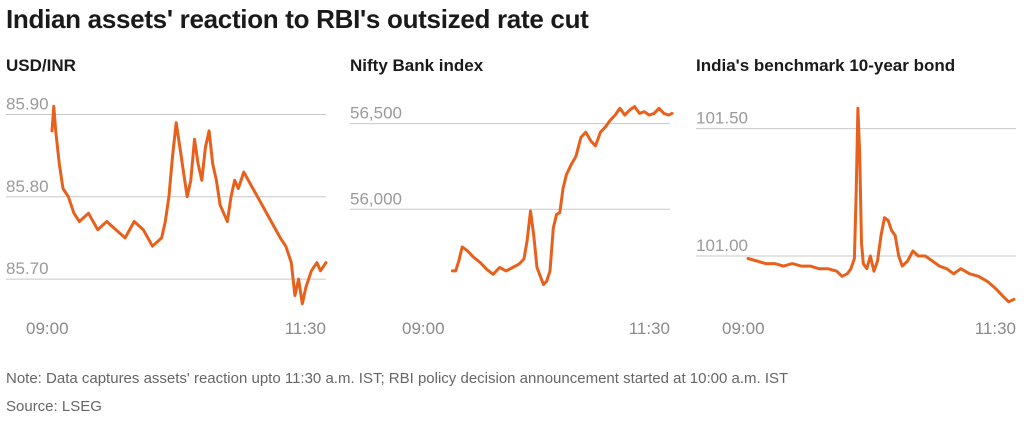  I want to click on y-tick-label: 56,000, so click(376, 198).